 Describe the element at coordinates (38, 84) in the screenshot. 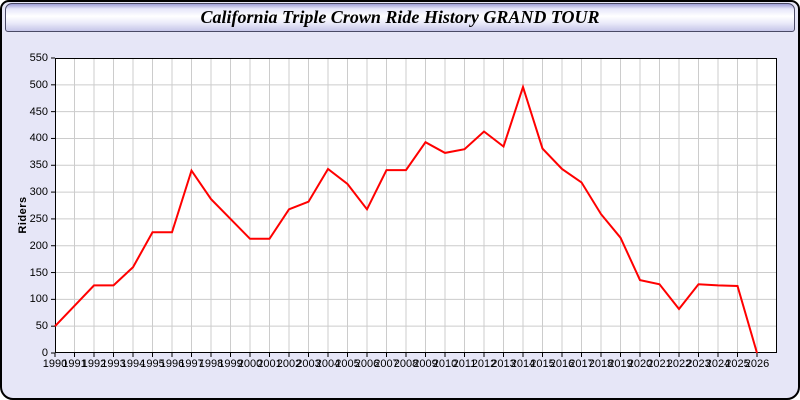

I see `y-tick-label: 500` at that location.